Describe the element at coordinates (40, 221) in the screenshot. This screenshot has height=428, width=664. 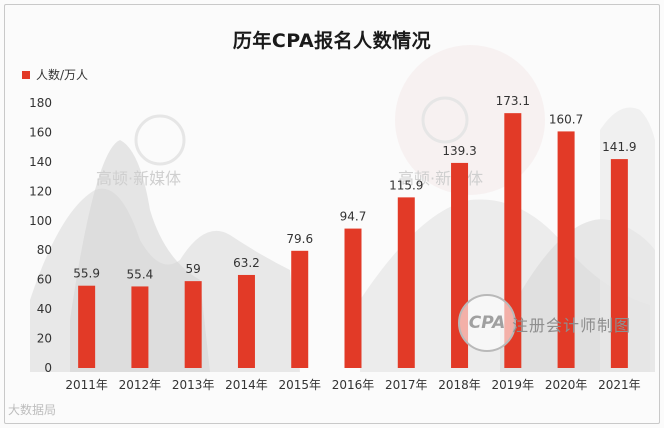
I see `y-tick-label: 100` at that location.